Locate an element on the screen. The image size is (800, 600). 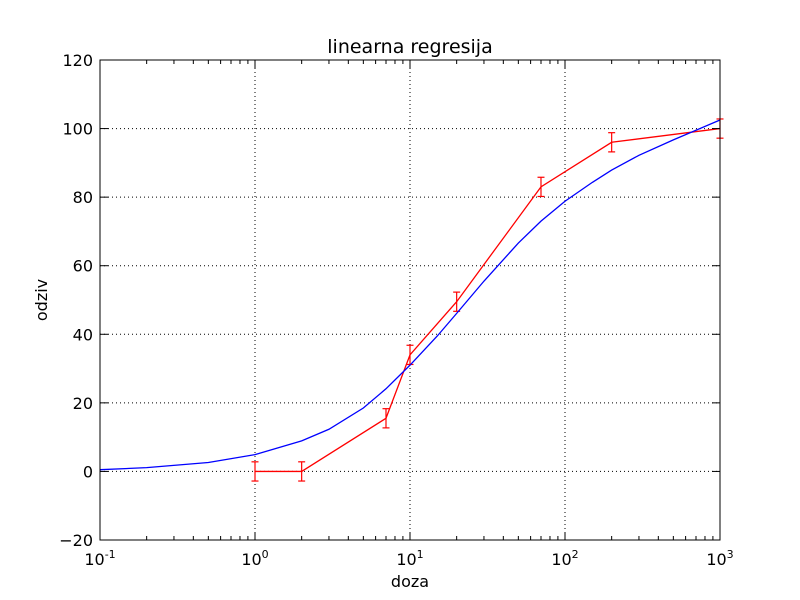
x-axis-label: doza is located at coordinates (410, 581).